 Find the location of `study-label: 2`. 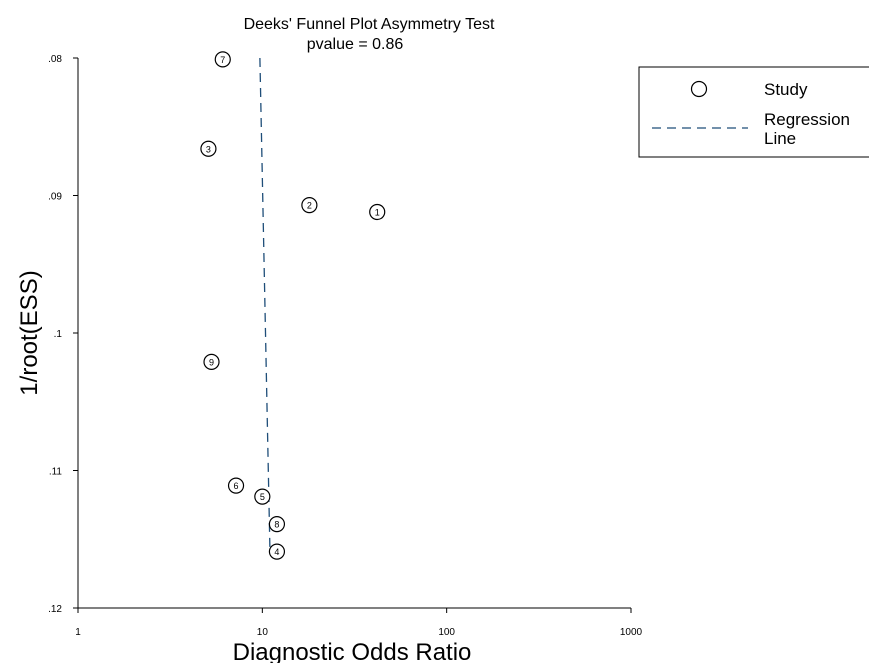

study-label: 2 is located at coordinates (309, 206).